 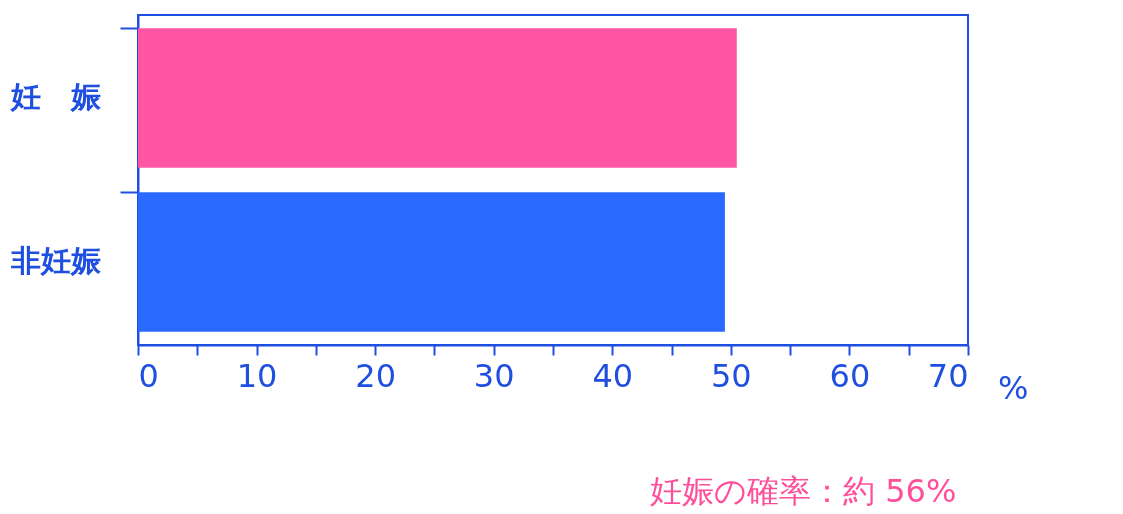 I want to click on x-tick-label: 70, so click(x=948, y=375).